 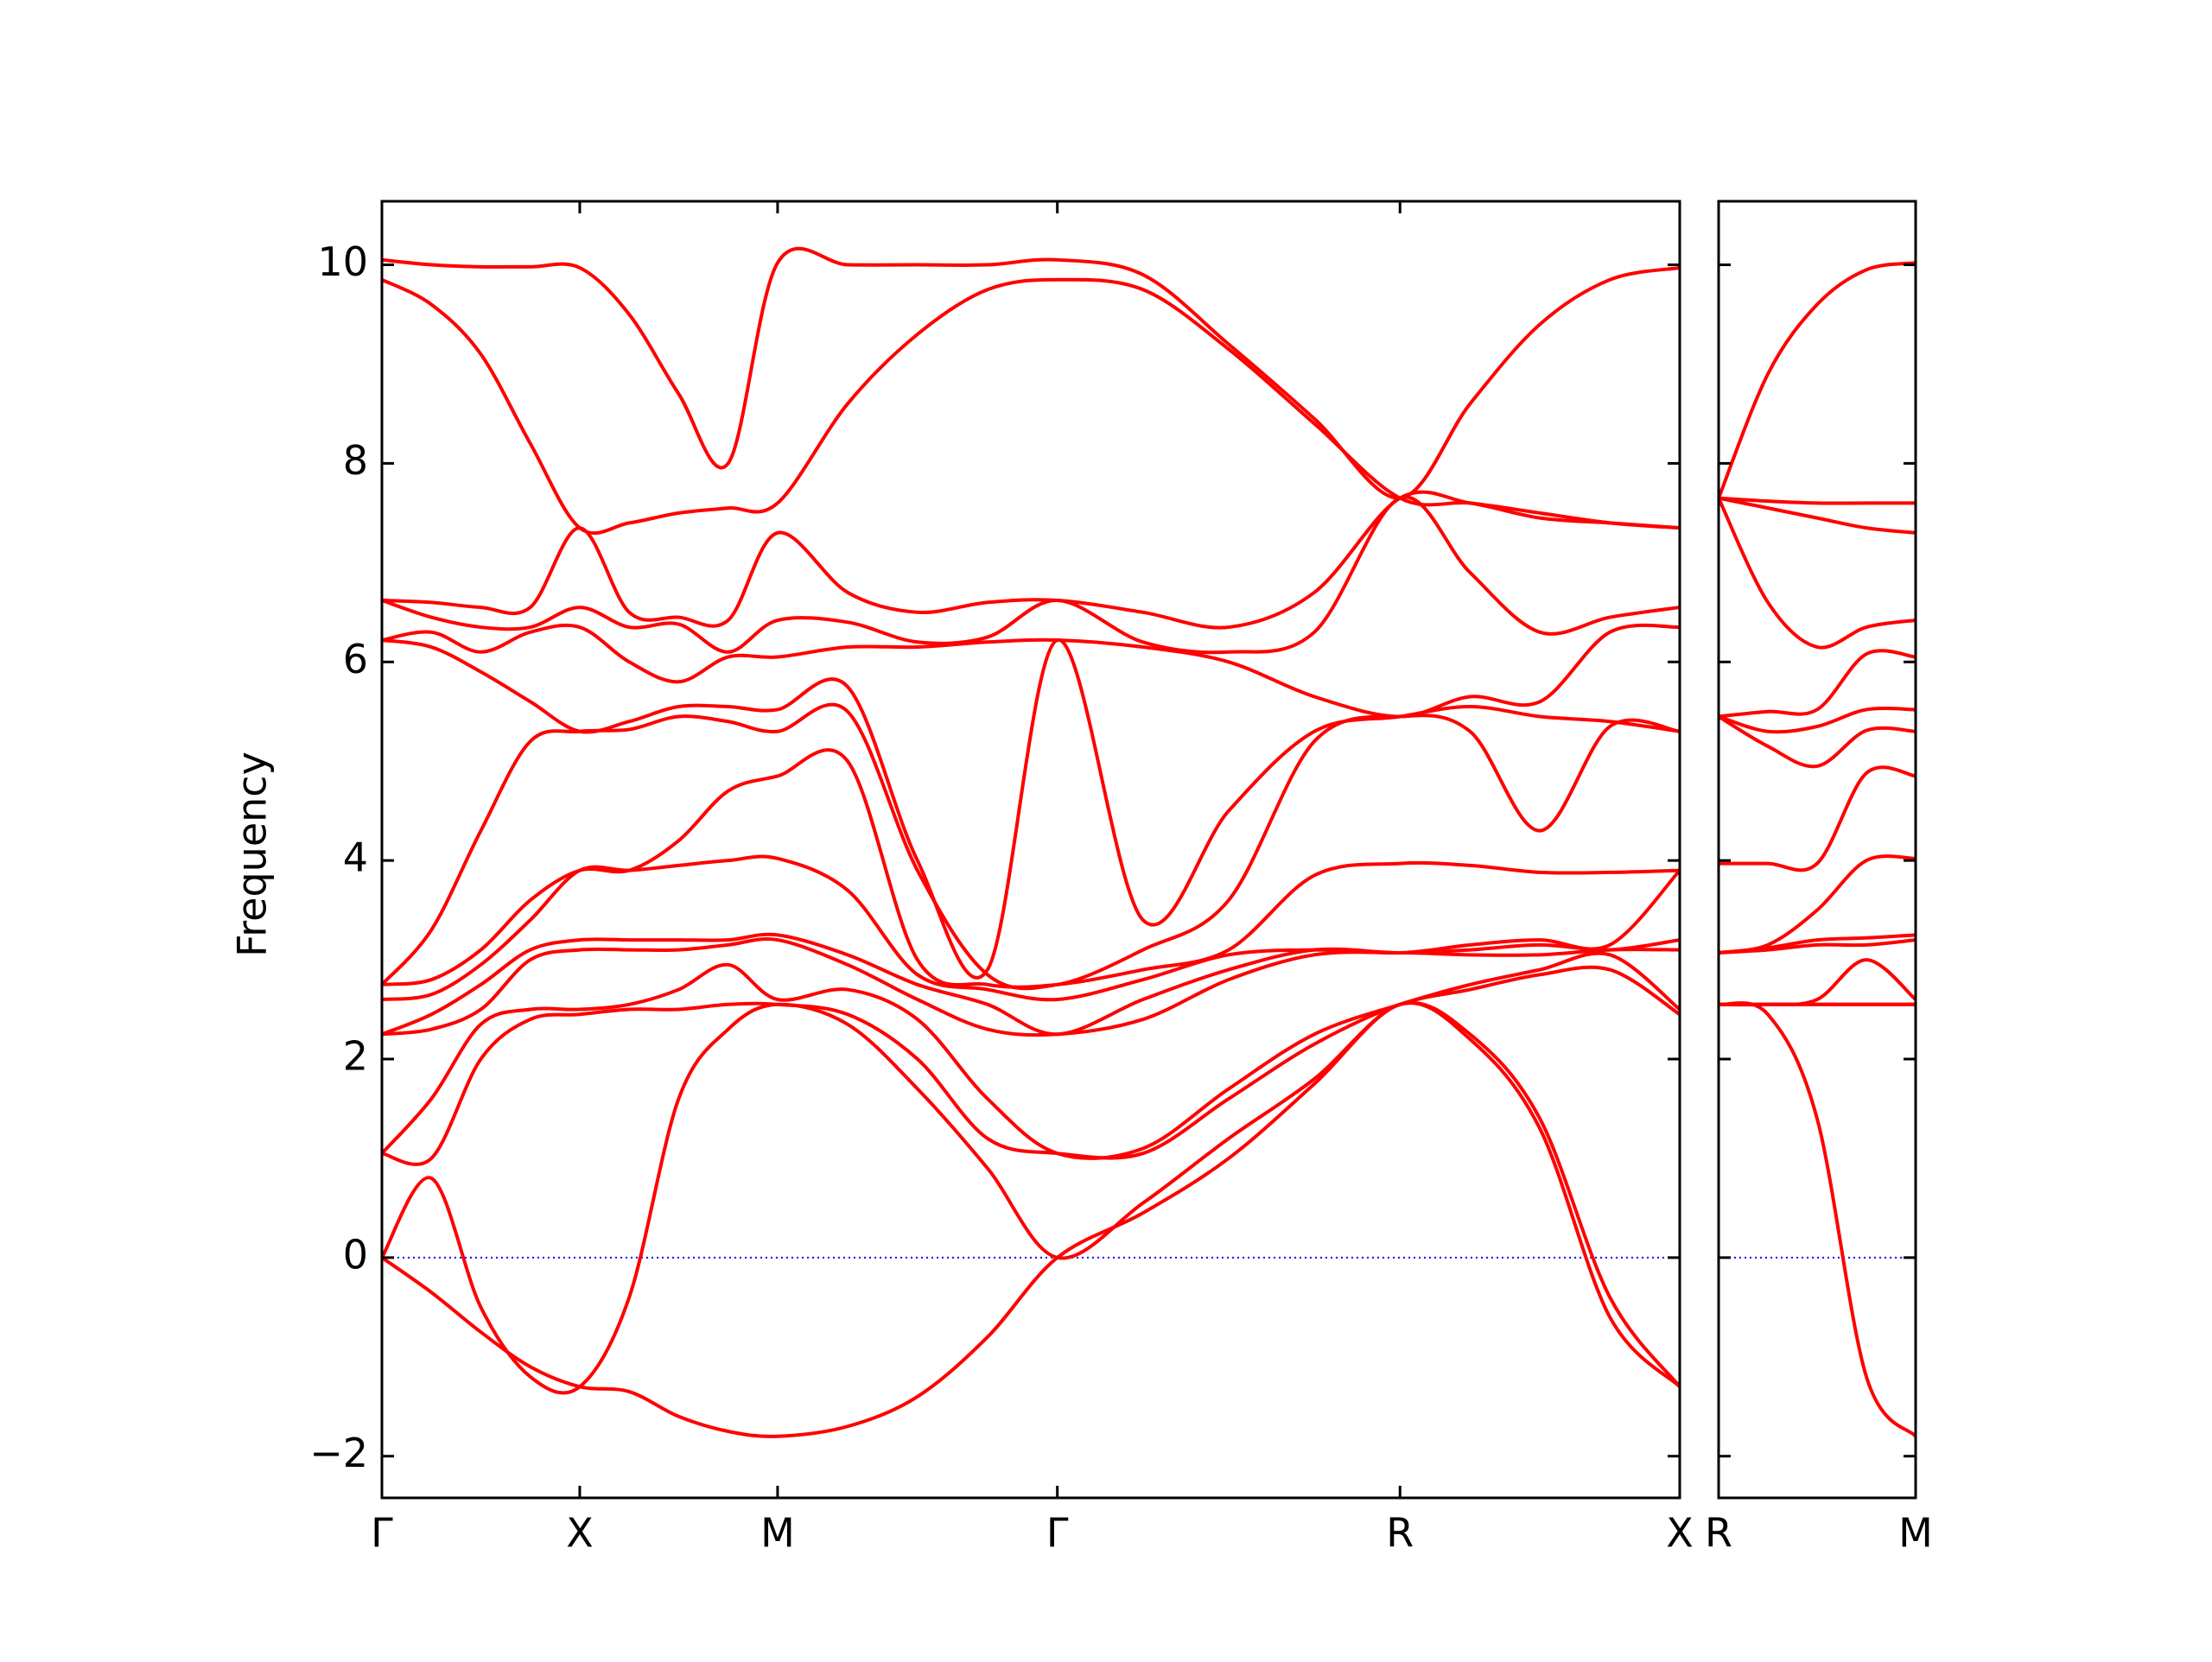 I want to click on y-tick-label: 4, so click(x=355, y=857).